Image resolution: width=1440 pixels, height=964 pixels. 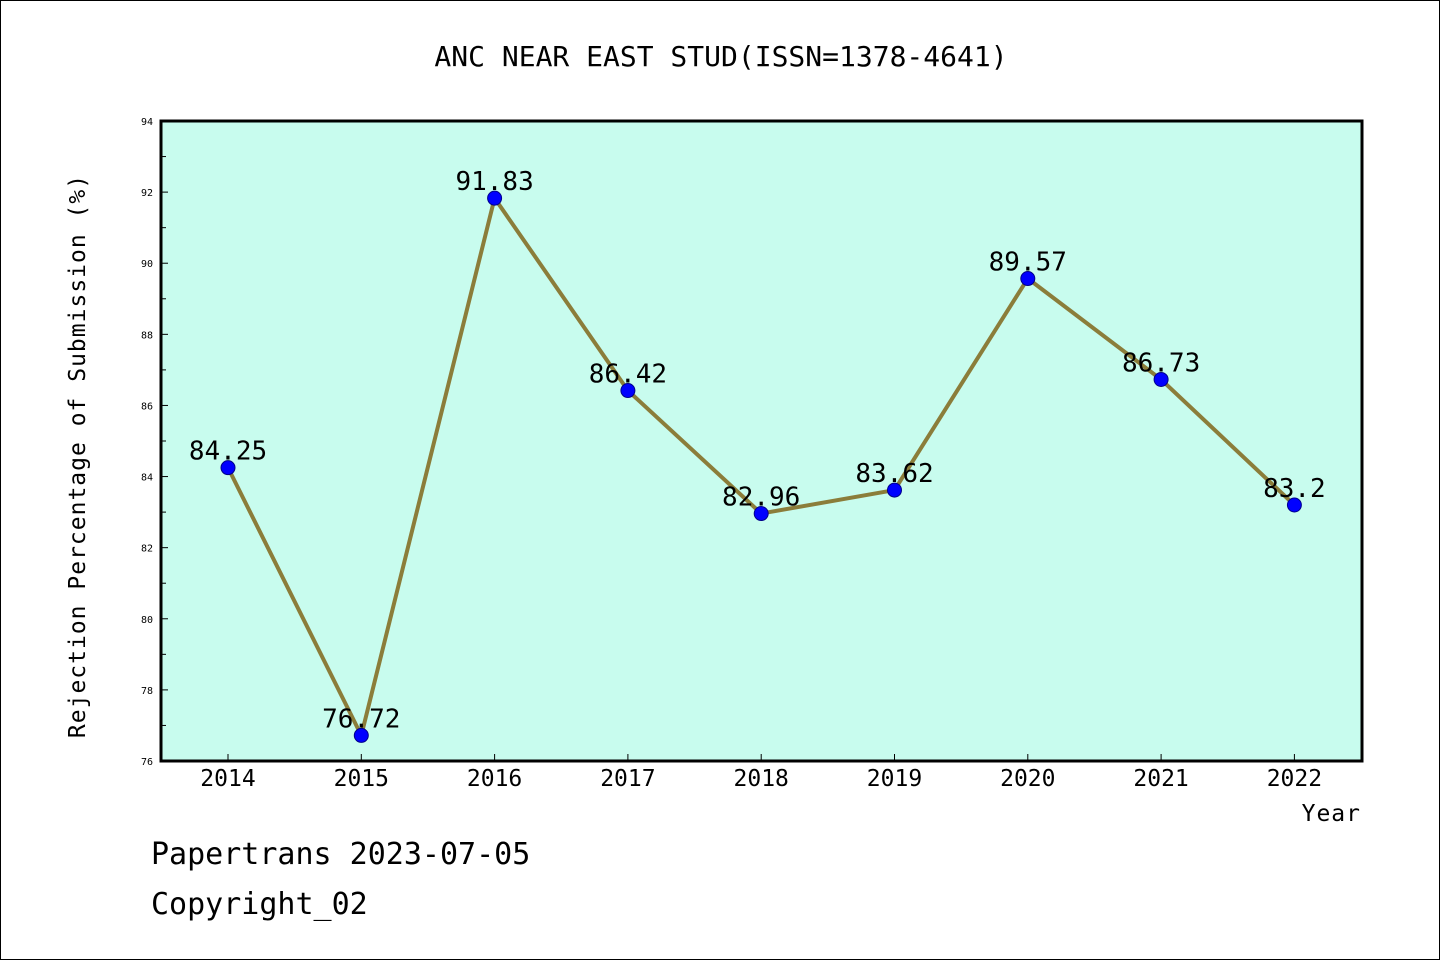 What do you see at coordinates (228, 452) in the screenshot?
I see `data-label: 84.25` at bounding box center [228, 452].